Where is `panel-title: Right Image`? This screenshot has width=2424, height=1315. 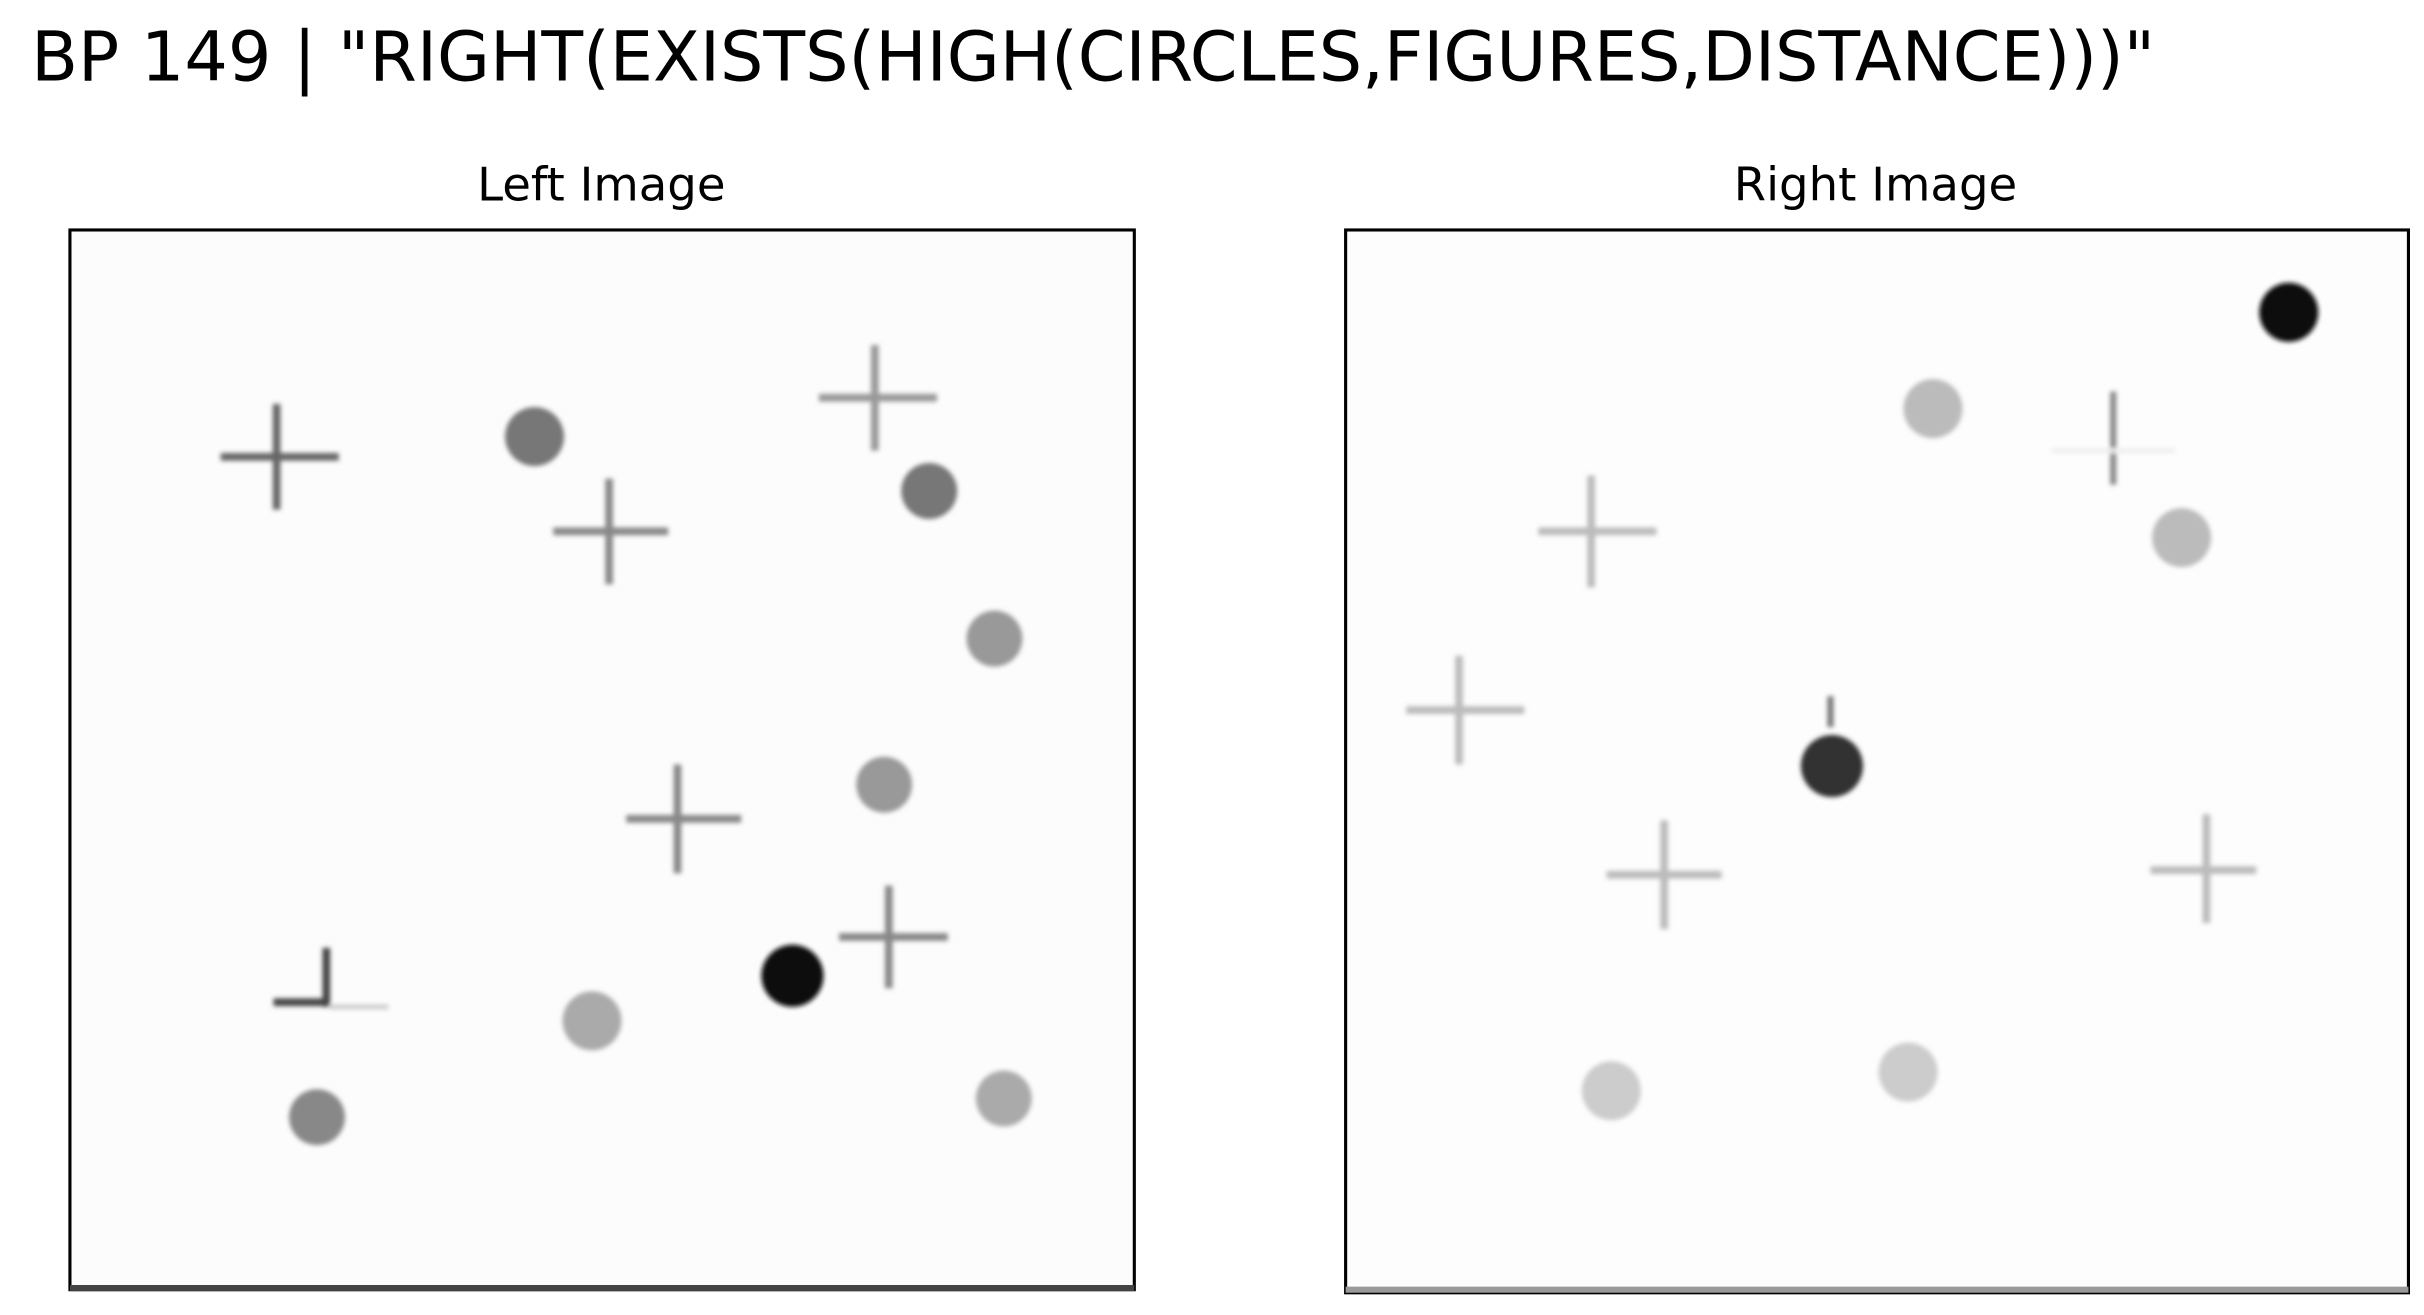
panel-title: Right Image is located at coordinates (1876, 185).